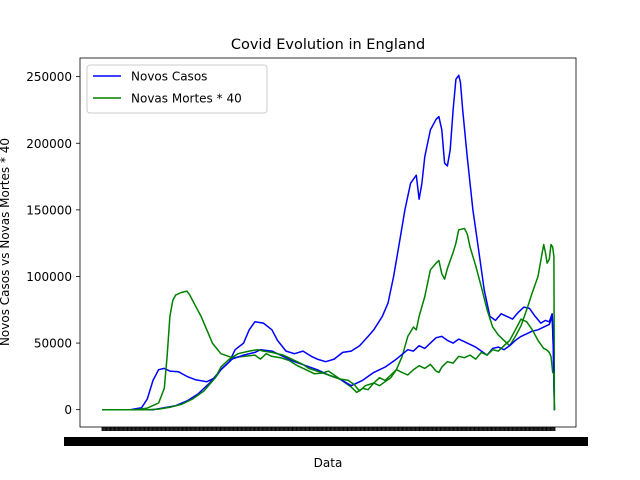 The image size is (640, 480). What do you see at coordinates (186, 99) in the screenshot?
I see `legend-label-novas-mortes: Novas Mortes * 40` at bounding box center [186, 99].